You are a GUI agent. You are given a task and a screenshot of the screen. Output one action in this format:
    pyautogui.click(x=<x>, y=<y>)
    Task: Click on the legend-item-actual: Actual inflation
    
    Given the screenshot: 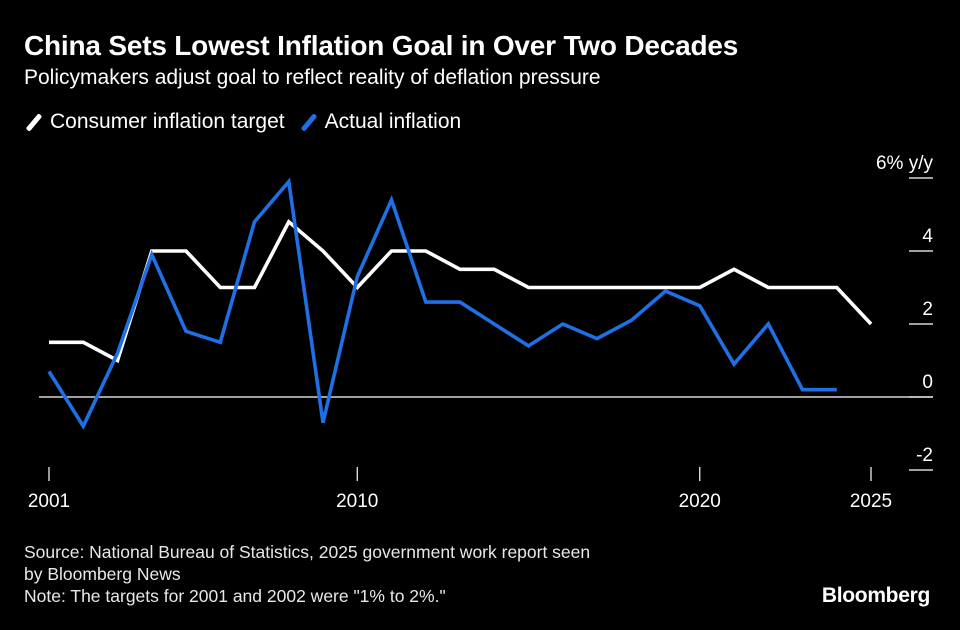 What is the action you would take?
    pyautogui.click(x=380, y=122)
    